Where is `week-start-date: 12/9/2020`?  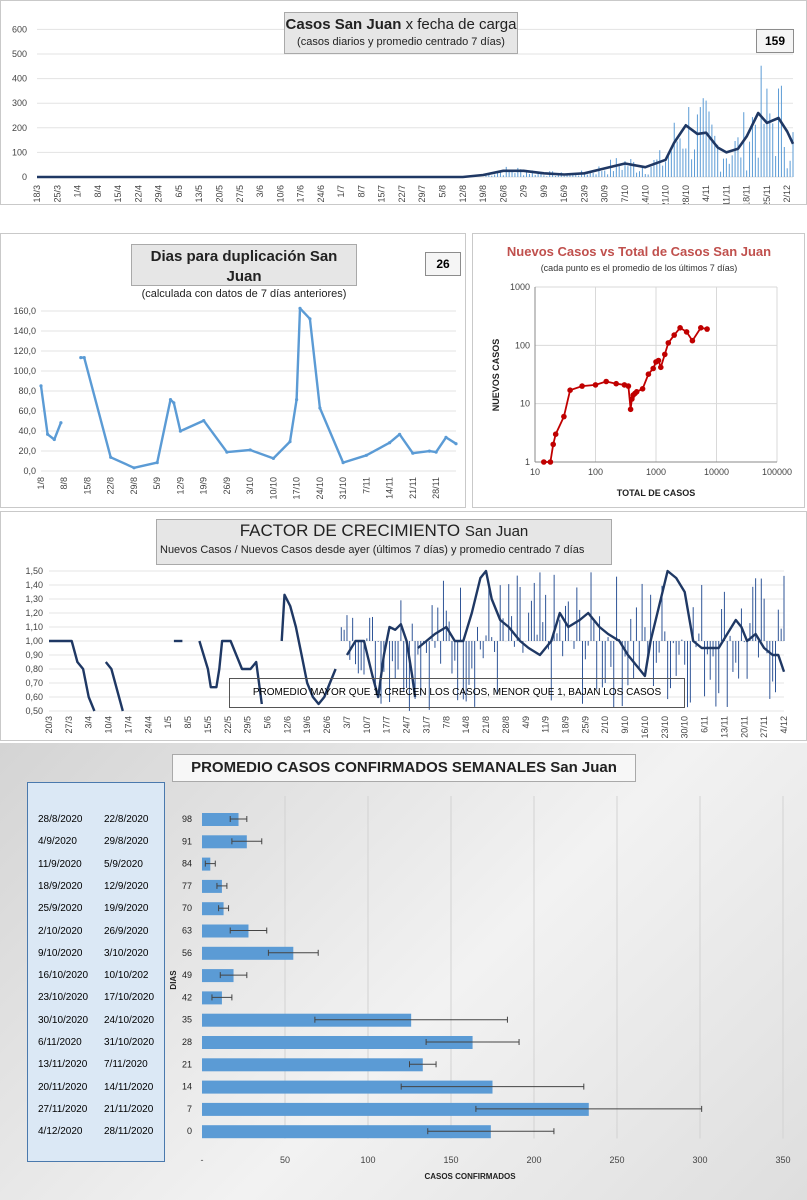 week-start-date: 12/9/2020 is located at coordinates (126, 886).